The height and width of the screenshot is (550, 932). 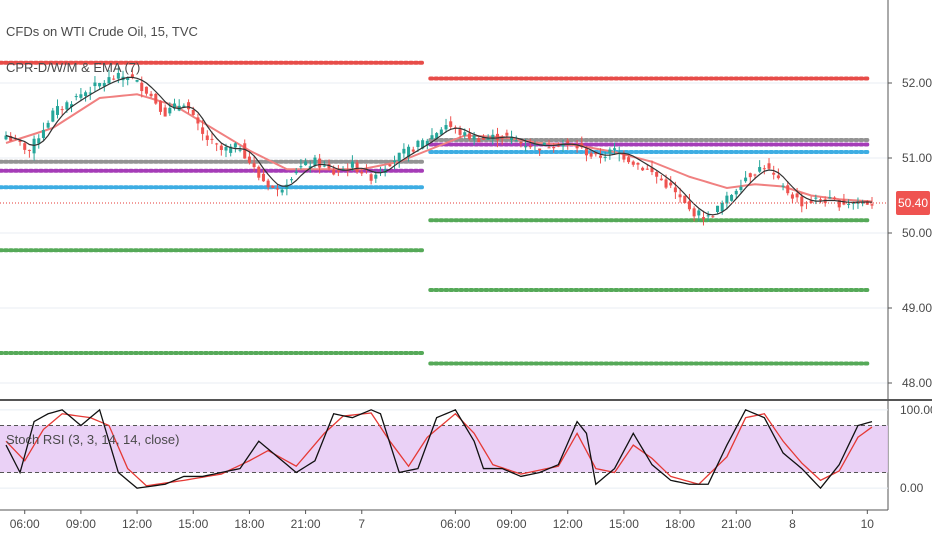 What do you see at coordinates (92, 439) in the screenshot?
I see `stoch-label: Stoch RSI (3, 3, 14, 14, close)` at bounding box center [92, 439].